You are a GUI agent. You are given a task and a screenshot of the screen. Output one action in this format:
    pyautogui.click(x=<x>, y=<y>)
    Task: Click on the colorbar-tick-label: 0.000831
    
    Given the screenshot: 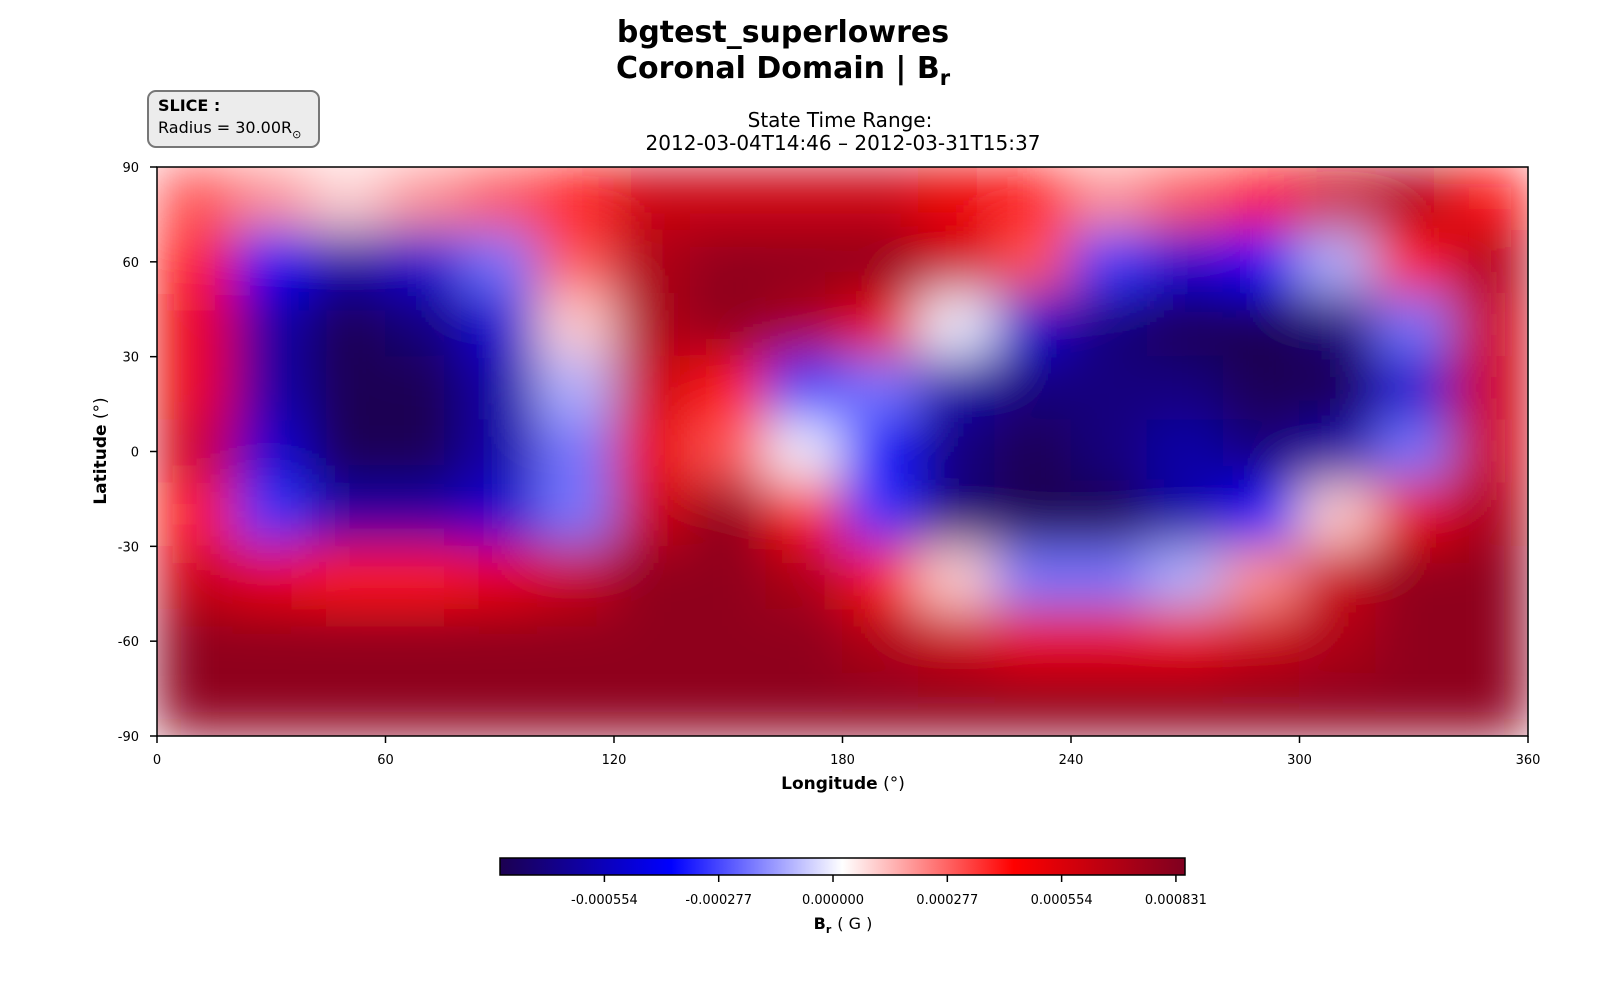 What is the action you would take?
    pyautogui.click(x=1176, y=900)
    